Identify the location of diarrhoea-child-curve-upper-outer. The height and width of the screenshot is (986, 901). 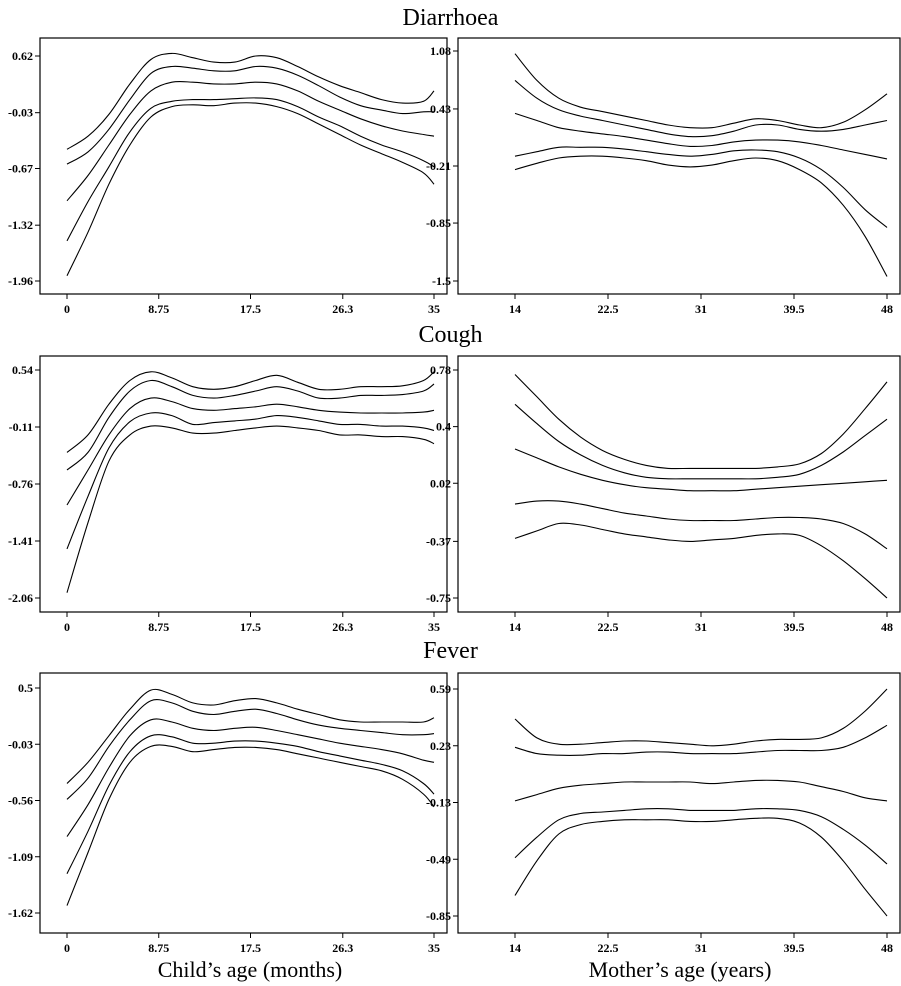
(250, 101).